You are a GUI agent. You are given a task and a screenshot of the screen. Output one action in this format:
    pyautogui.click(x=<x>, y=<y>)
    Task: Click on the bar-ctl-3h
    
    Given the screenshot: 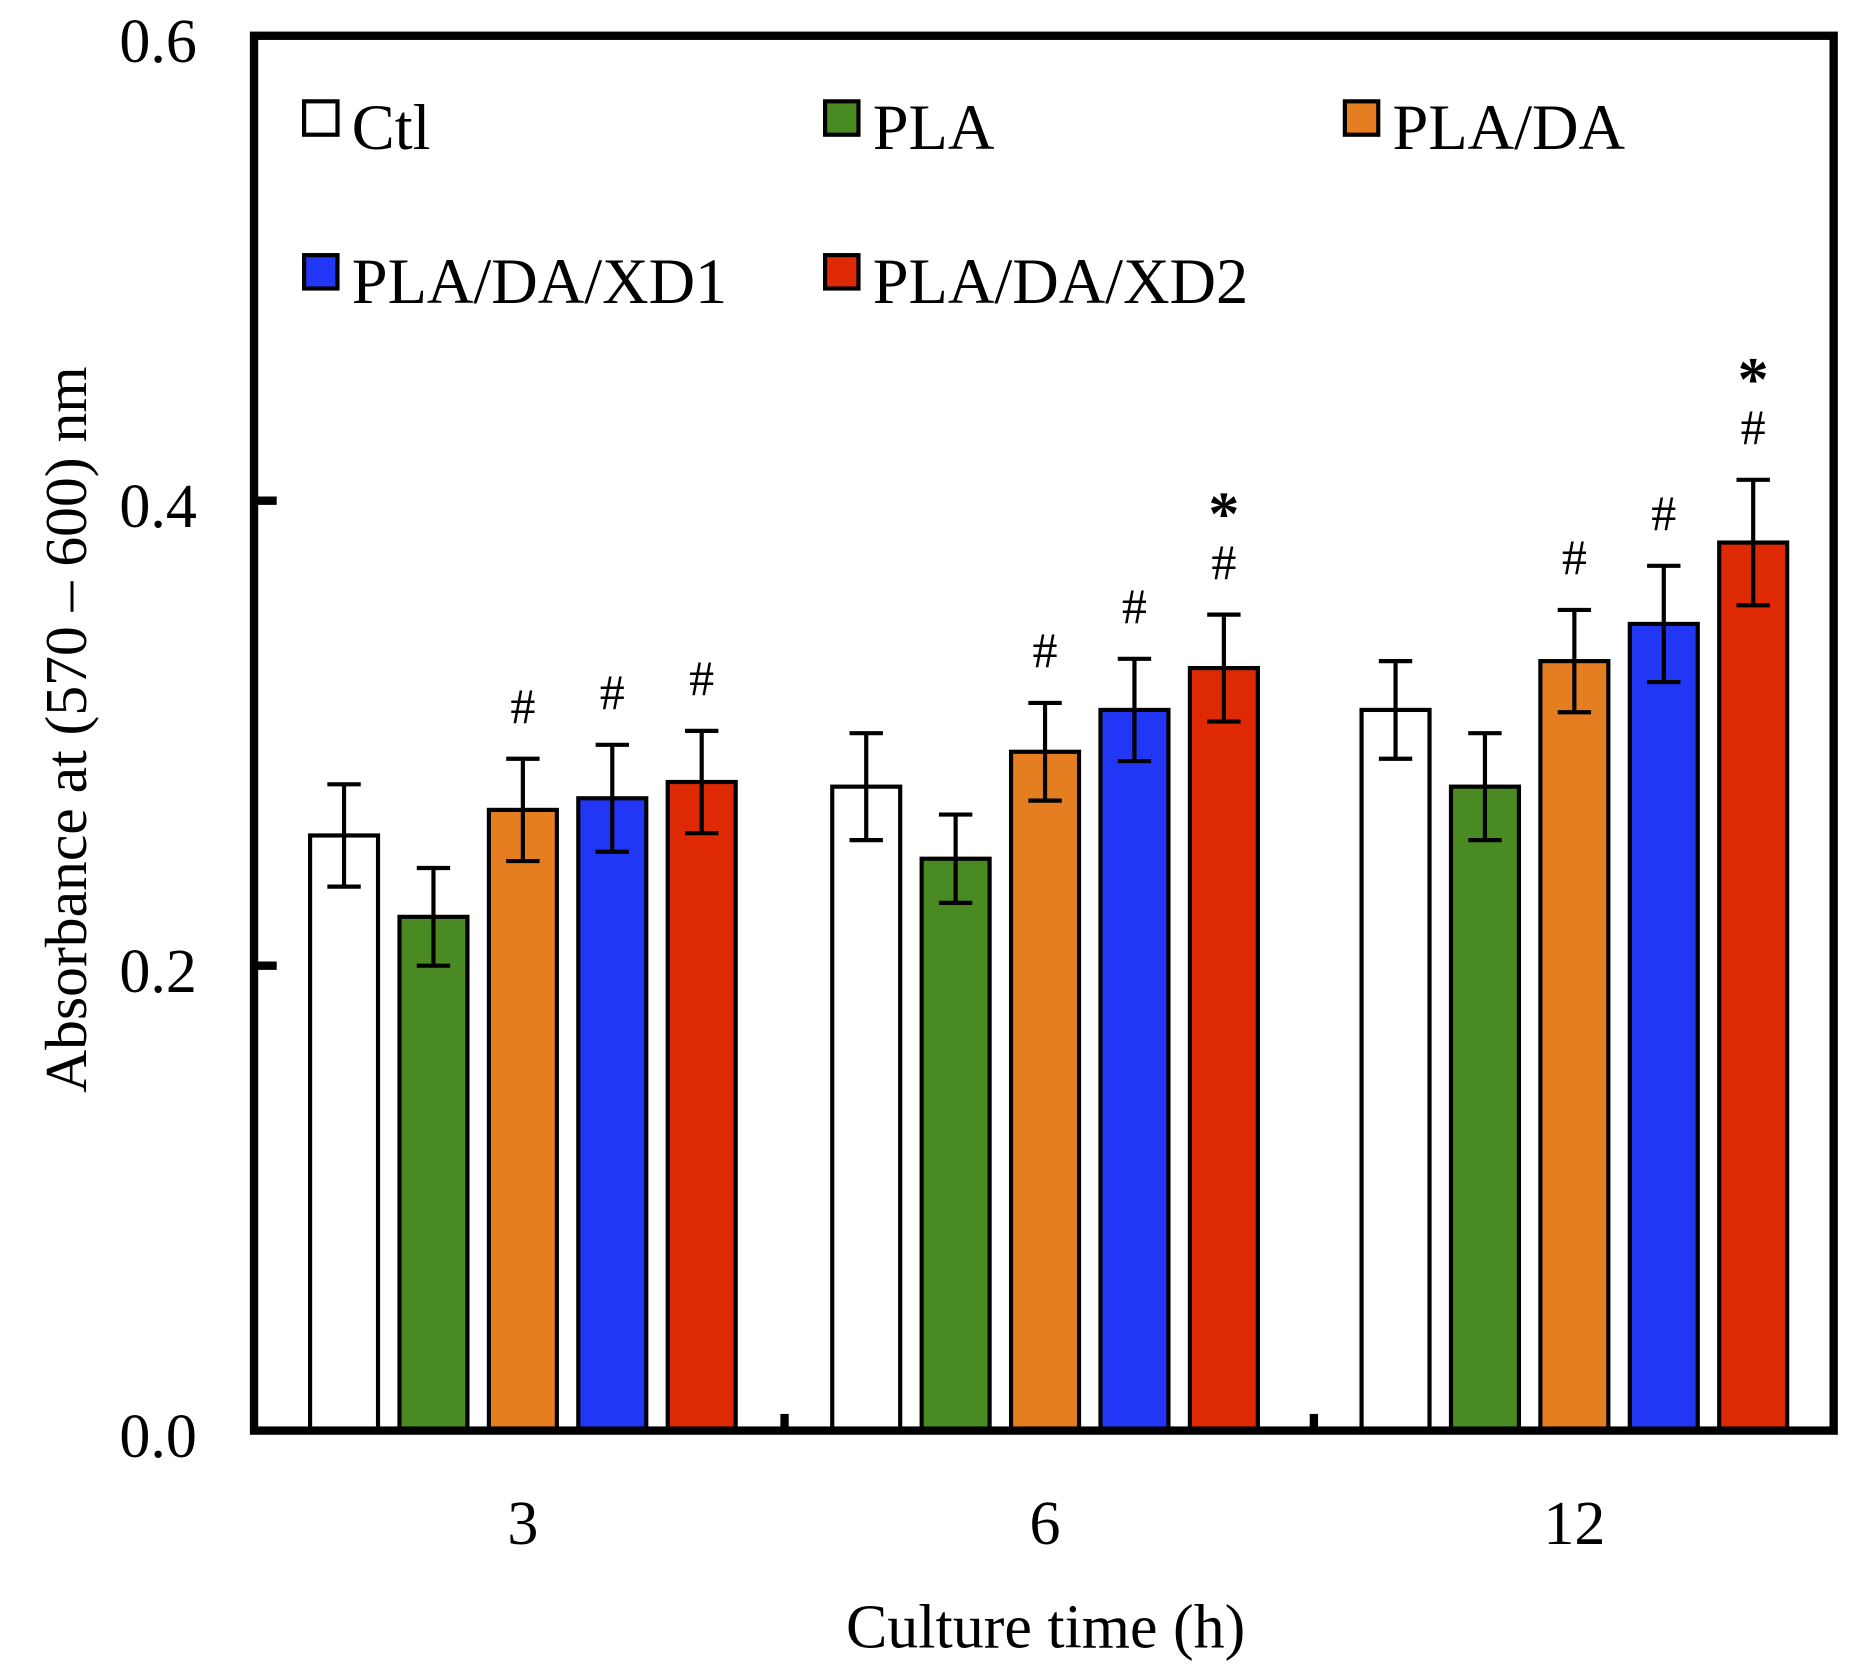 What is the action you would take?
    pyautogui.click(x=344, y=1133)
    